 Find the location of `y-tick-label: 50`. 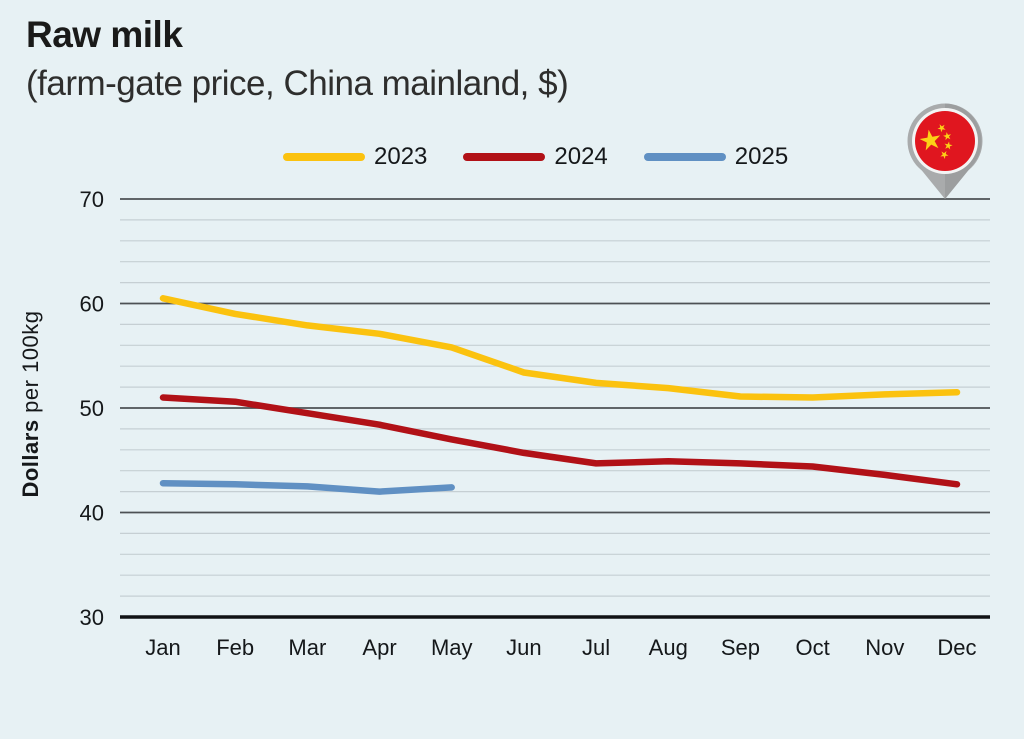

y-tick-label: 50 is located at coordinates (92, 408).